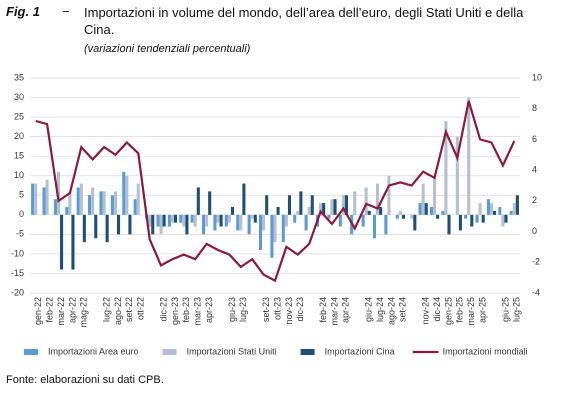 This screenshot has width=570, height=405. Describe the element at coordinates (537, 77) in the screenshot. I see `y2-tick-label: 10` at that location.